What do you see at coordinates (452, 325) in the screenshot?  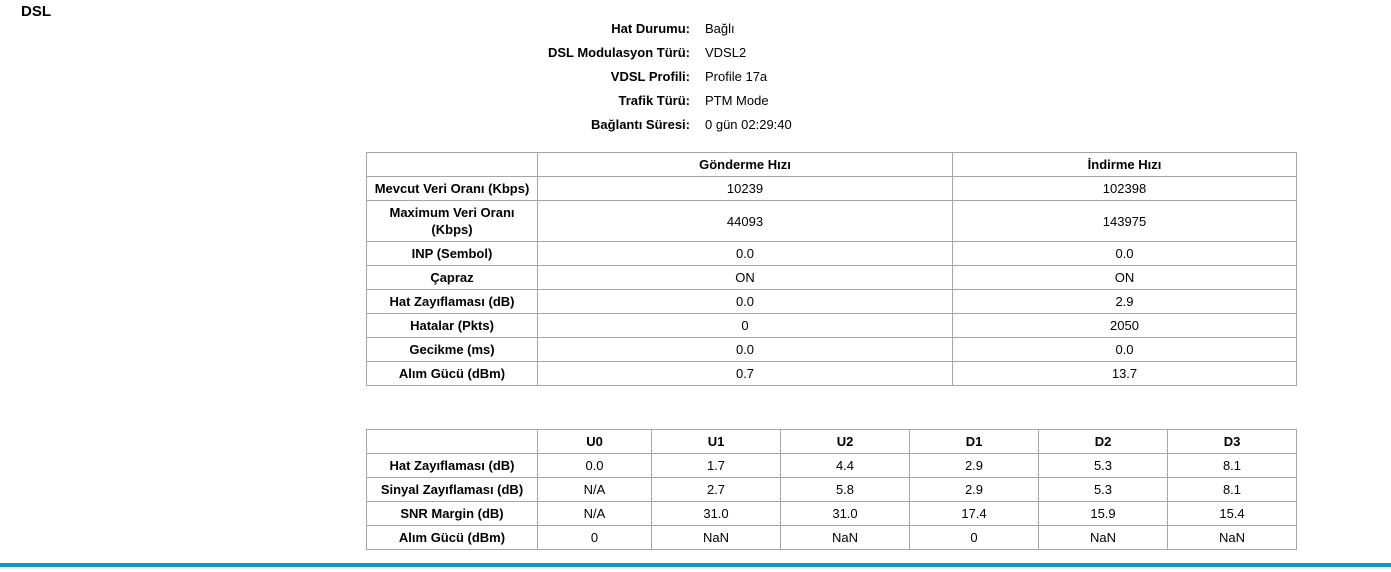 I see `row-label-cell: Hatalar (Pkts)` at bounding box center [452, 325].